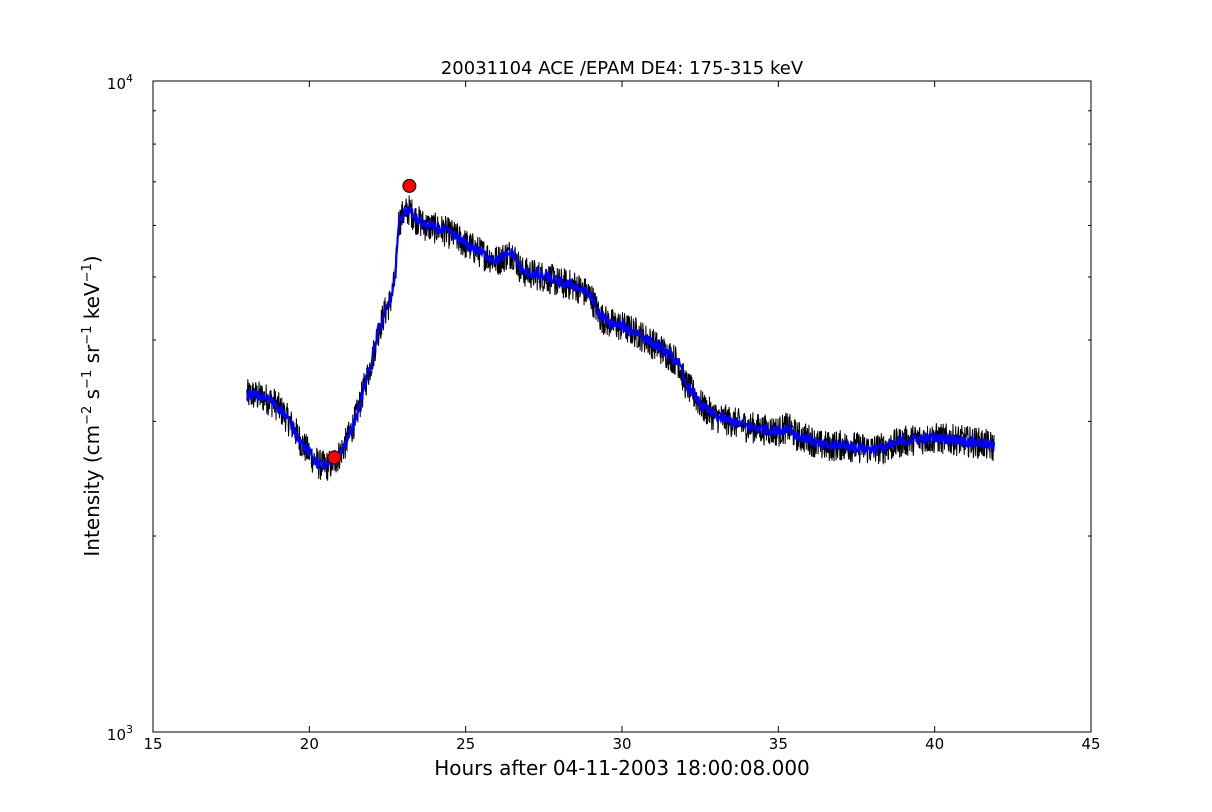 Image resolution: width=1212 pixels, height=812 pixels. What do you see at coordinates (92, 304) in the screenshot?
I see `y-label-part: keV` at bounding box center [92, 304].